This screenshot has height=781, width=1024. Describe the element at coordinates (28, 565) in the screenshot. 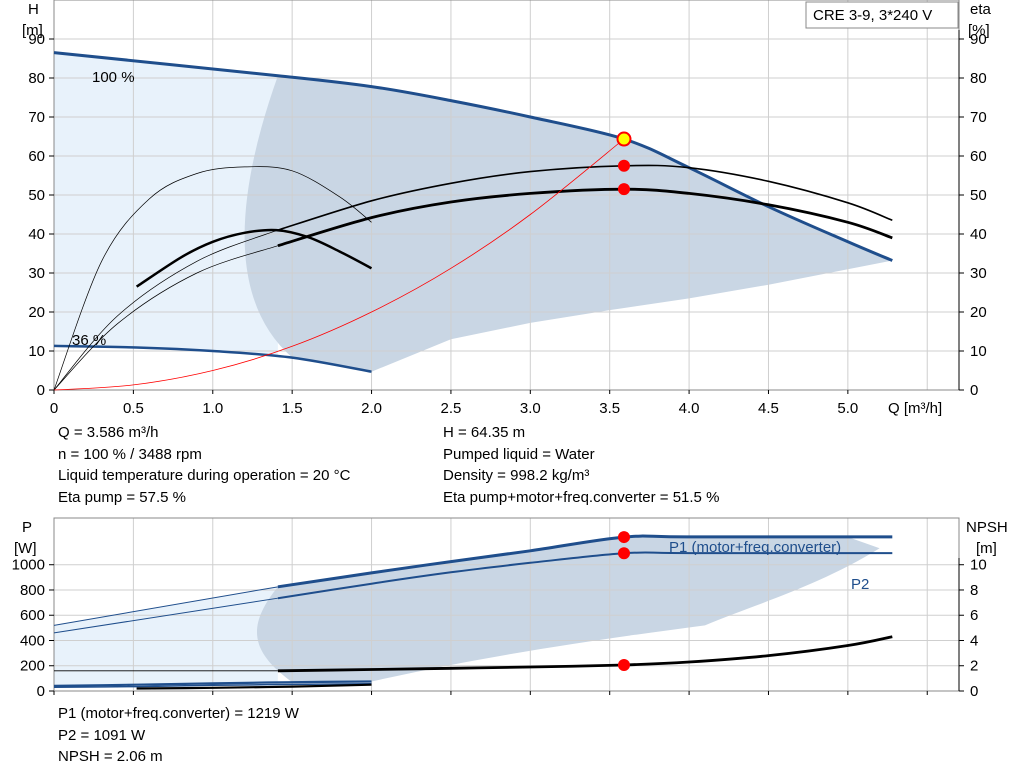

I see `power-tick-label: 1000` at that location.